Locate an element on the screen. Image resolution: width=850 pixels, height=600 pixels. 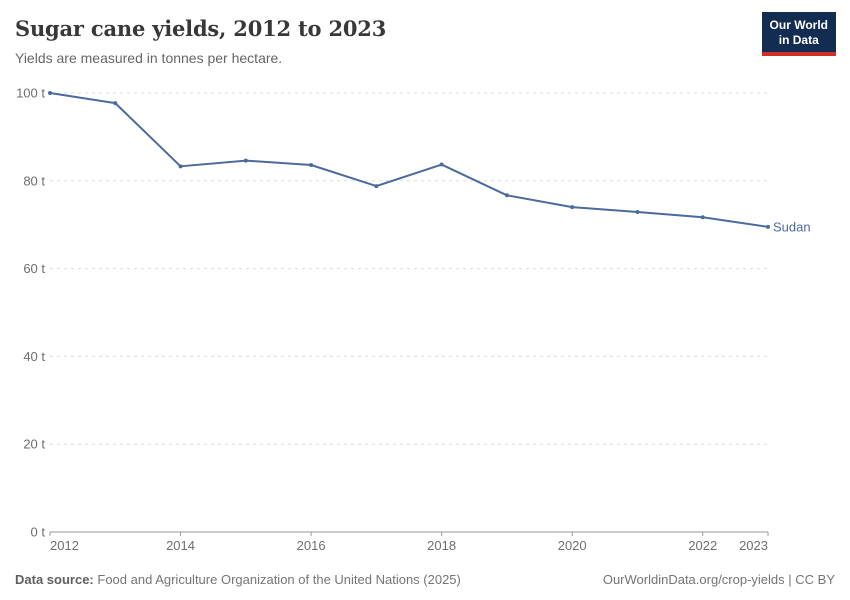
y-tick-label: 20 t is located at coordinates (34, 444).